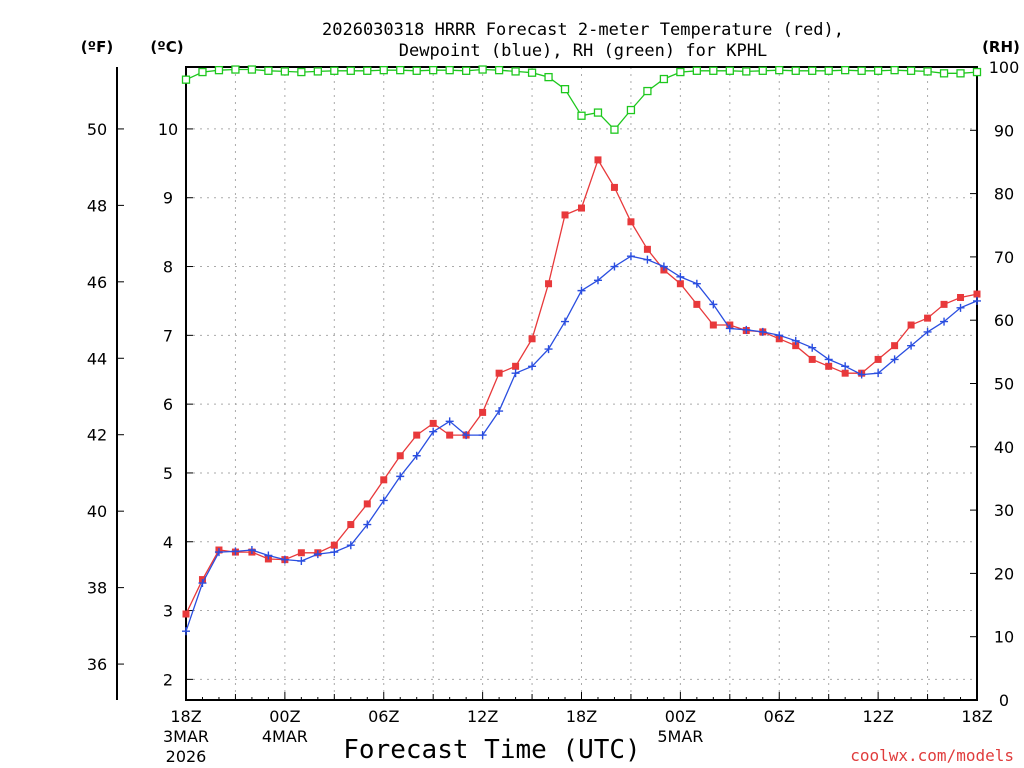  What do you see at coordinates (491, 750) in the screenshot?
I see `x-axis-label: Forecast Time (UTC)` at bounding box center [491, 750].